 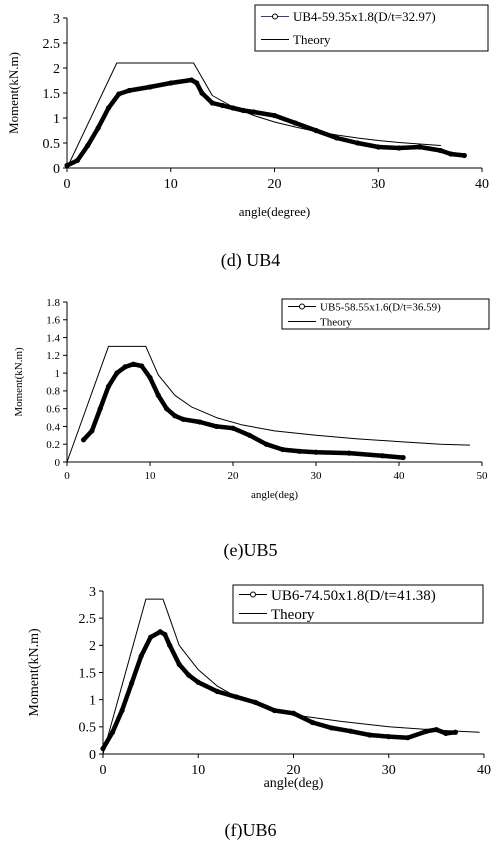 What do you see at coordinates (483, 476) in the screenshot?
I see `x-tick-label: 50` at bounding box center [483, 476].